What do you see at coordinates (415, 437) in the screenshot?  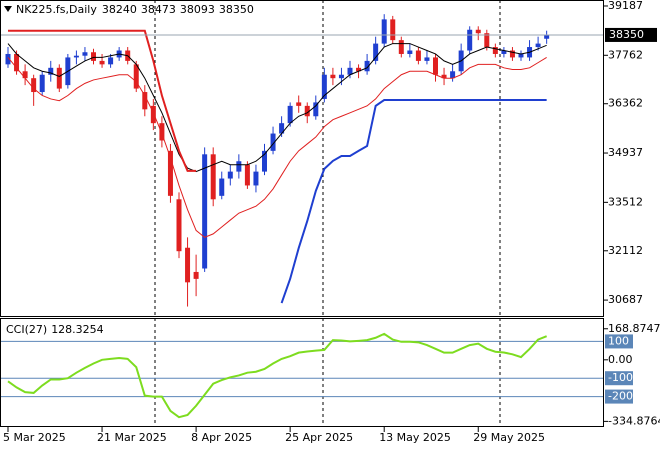 I see `x-tick-label: 13 May 2025` at bounding box center [415, 437].